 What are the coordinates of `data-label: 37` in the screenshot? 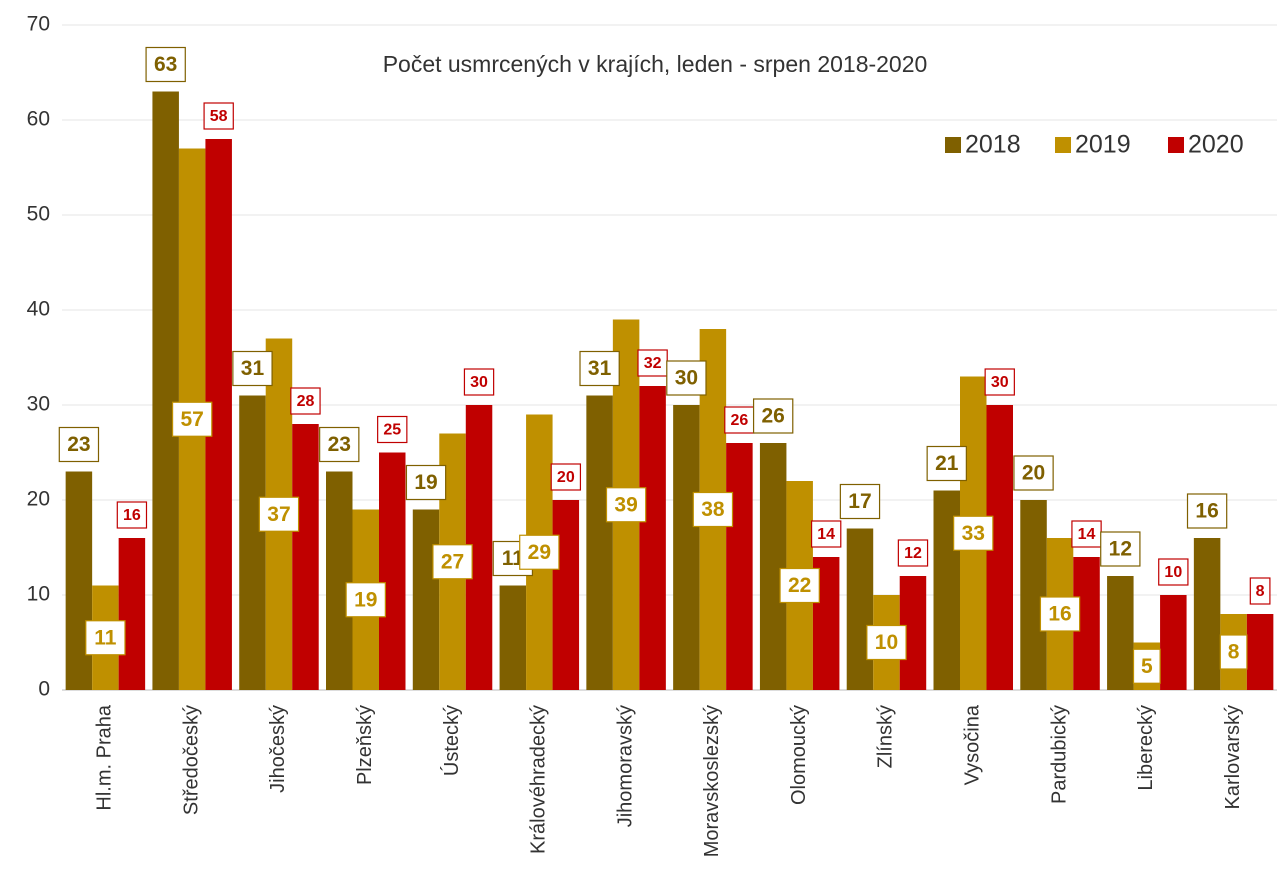 It's located at (279, 514).